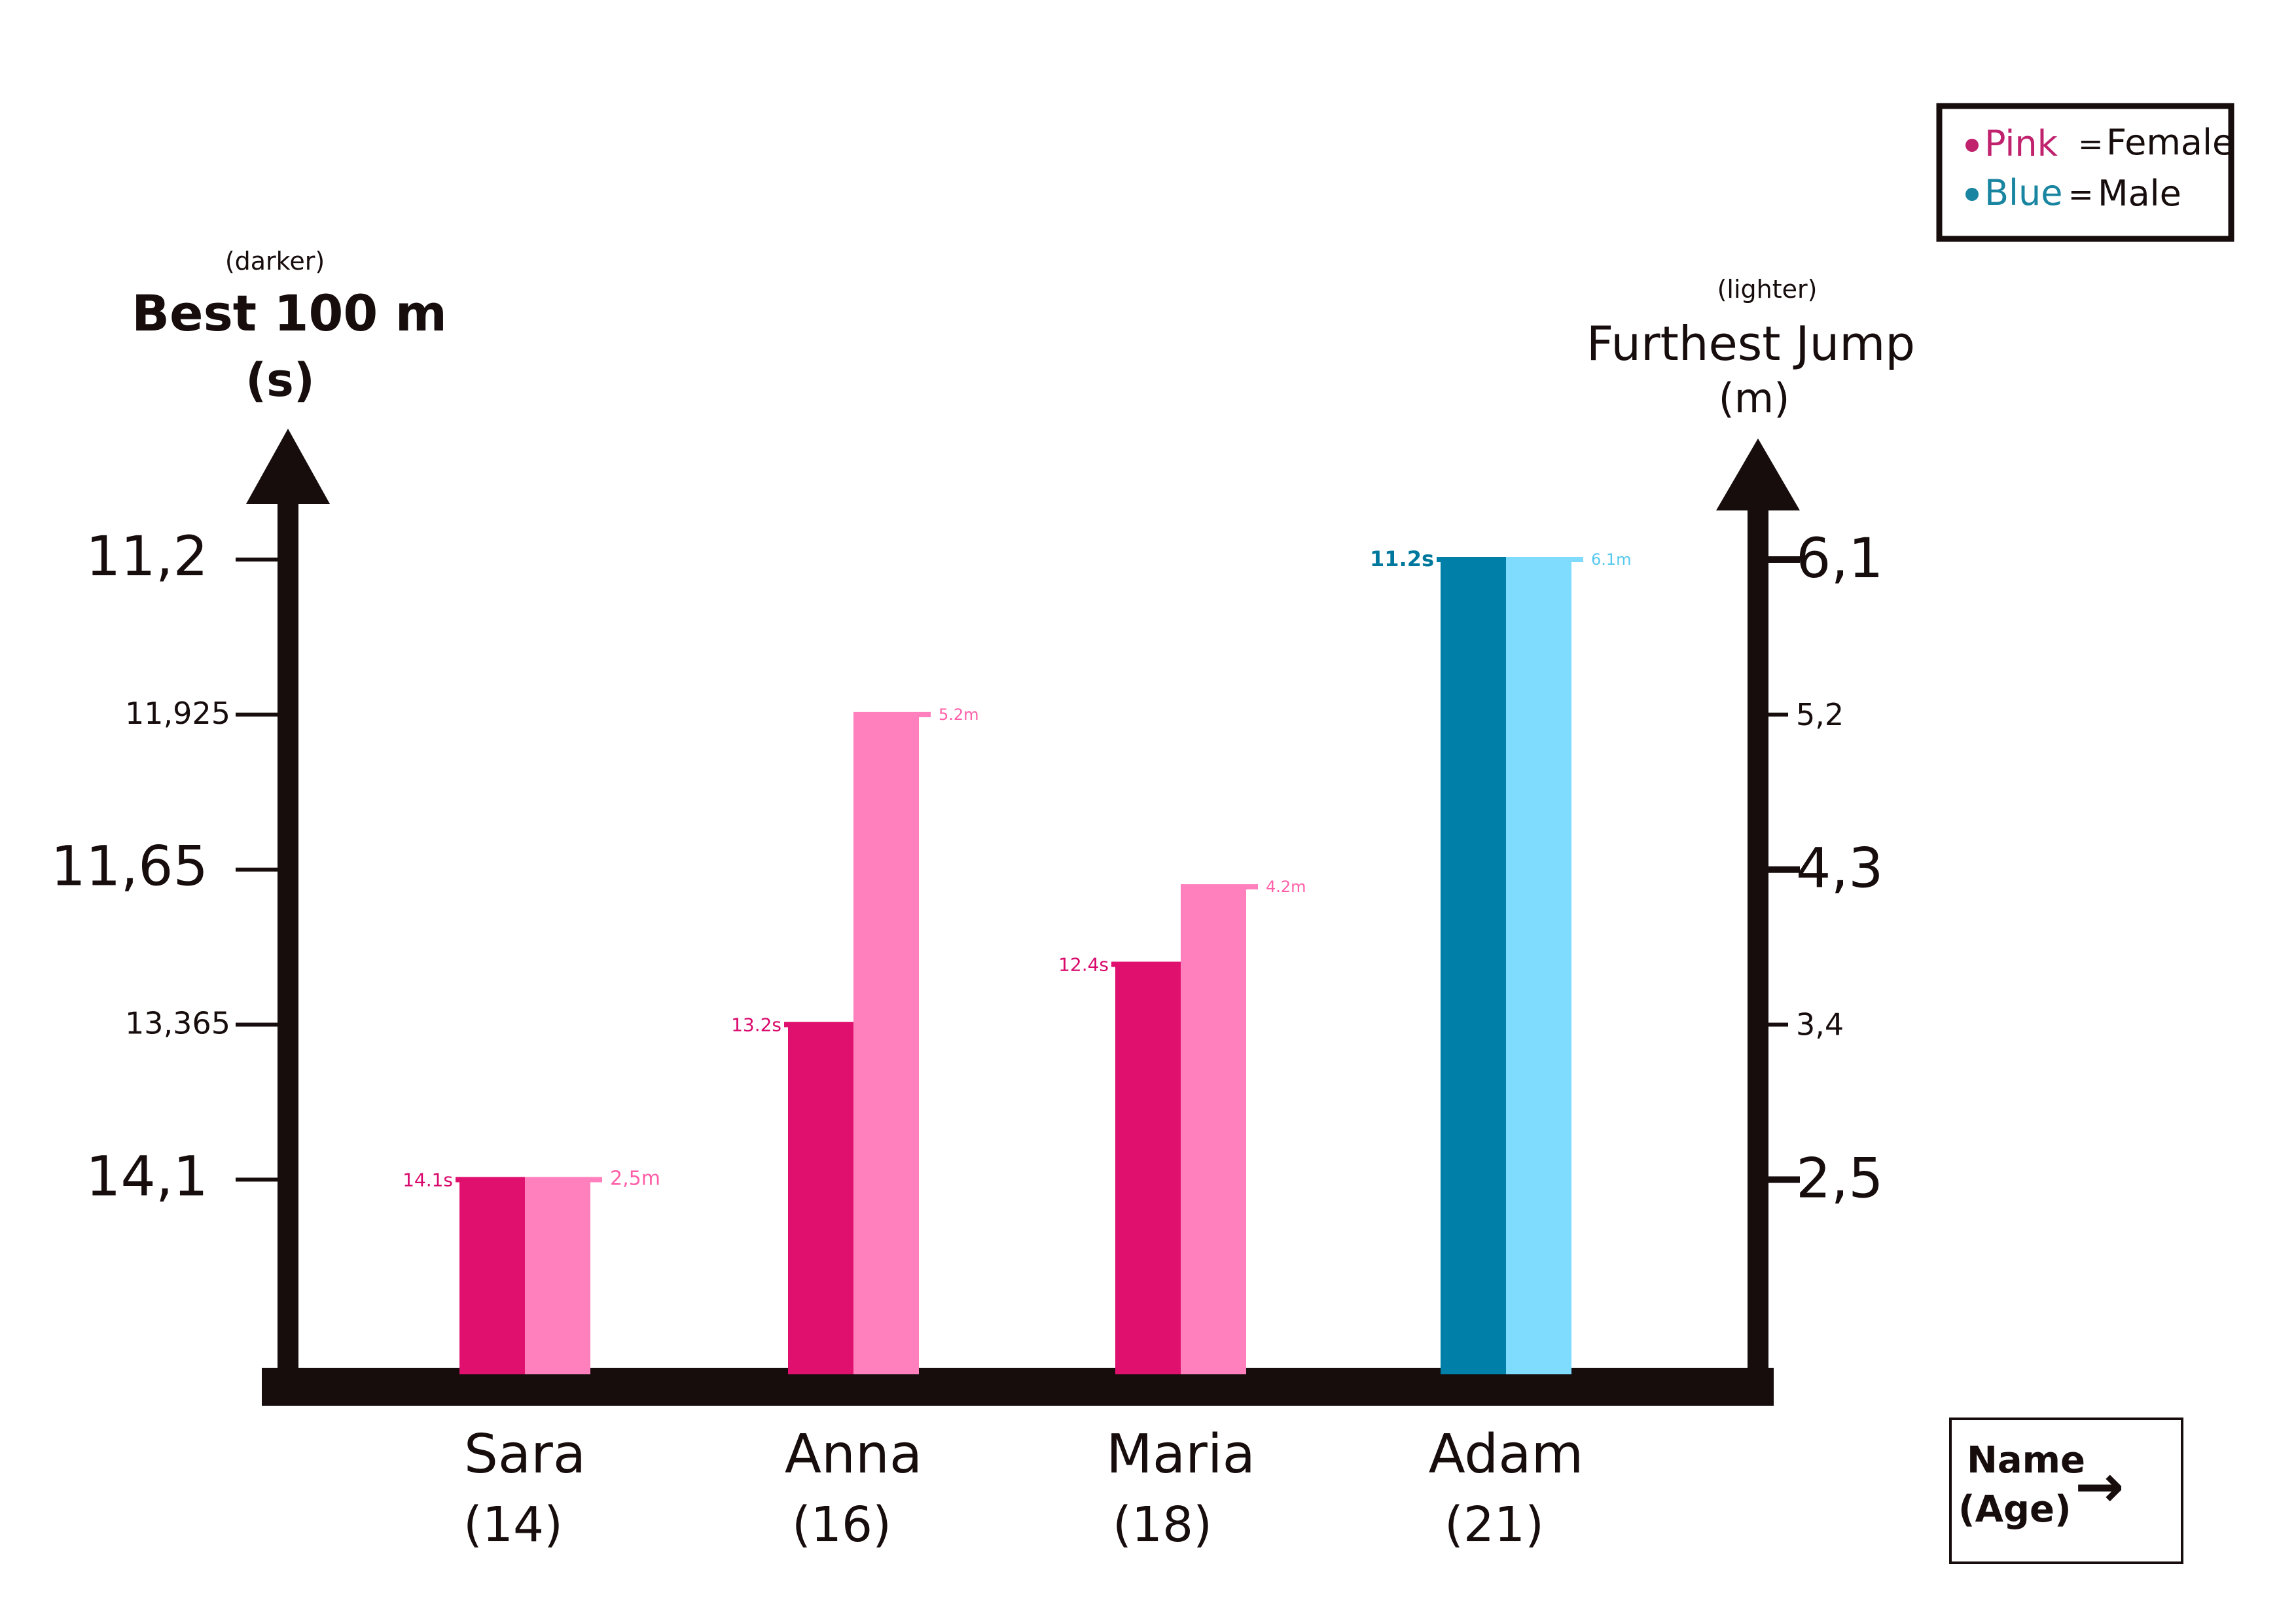 This screenshot has height=1623, width=2296. What do you see at coordinates (2081, 194) in the screenshot?
I see `legend-blue-equals: =` at bounding box center [2081, 194].